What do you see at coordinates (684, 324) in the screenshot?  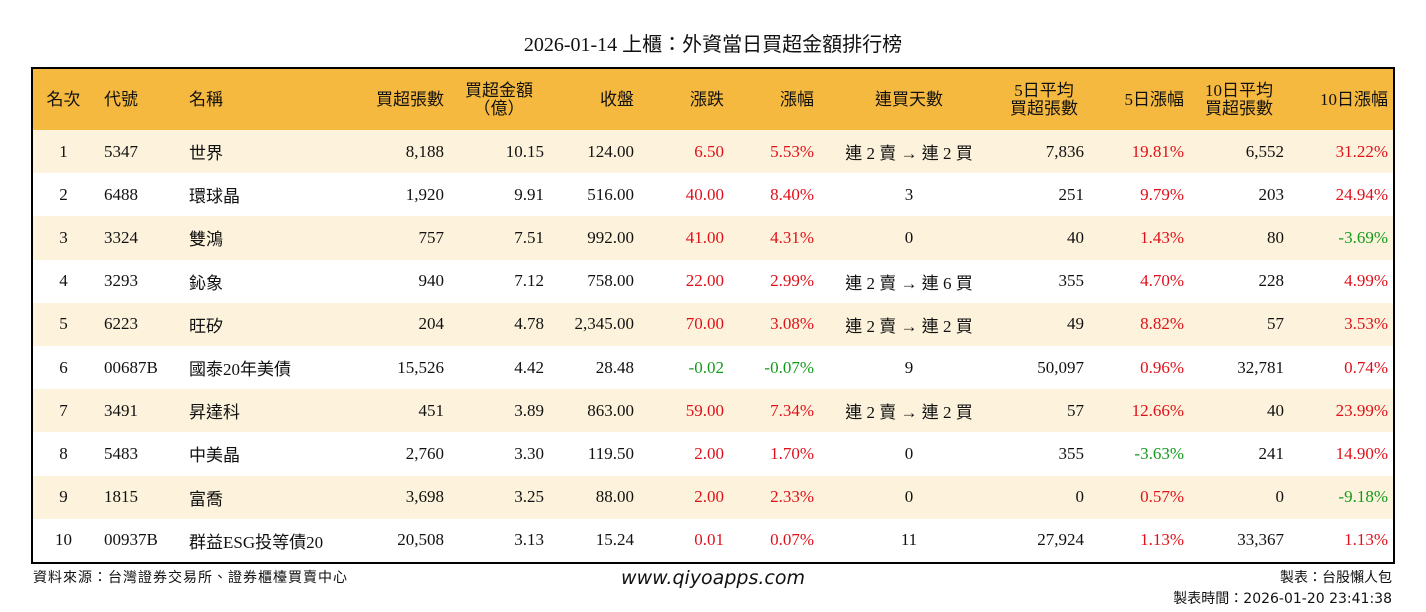 I see `table-cell: 70.00` at bounding box center [684, 324].